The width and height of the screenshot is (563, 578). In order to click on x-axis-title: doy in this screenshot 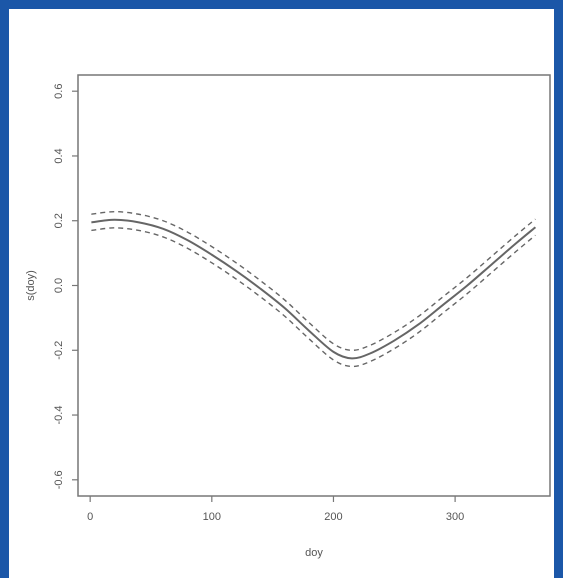, I will do `click(314, 553)`.